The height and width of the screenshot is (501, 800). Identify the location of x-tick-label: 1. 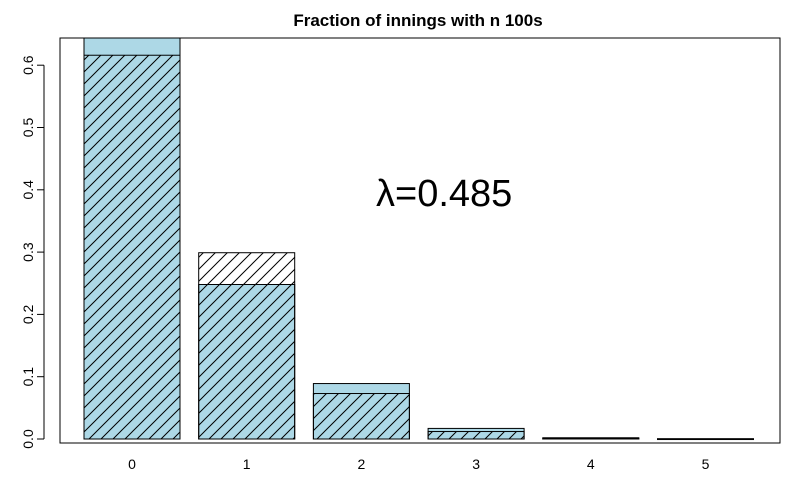
(247, 464).